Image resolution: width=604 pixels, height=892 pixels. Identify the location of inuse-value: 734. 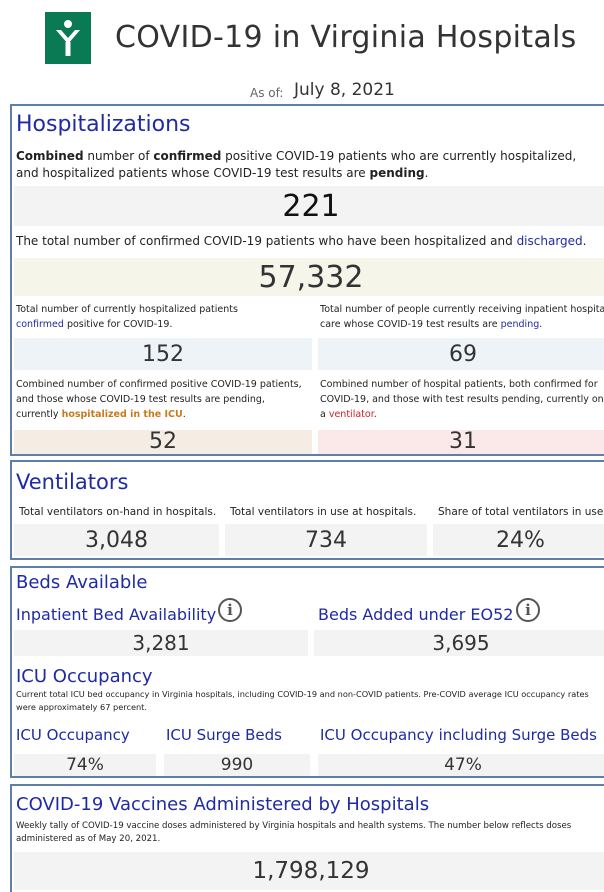
(326, 540).